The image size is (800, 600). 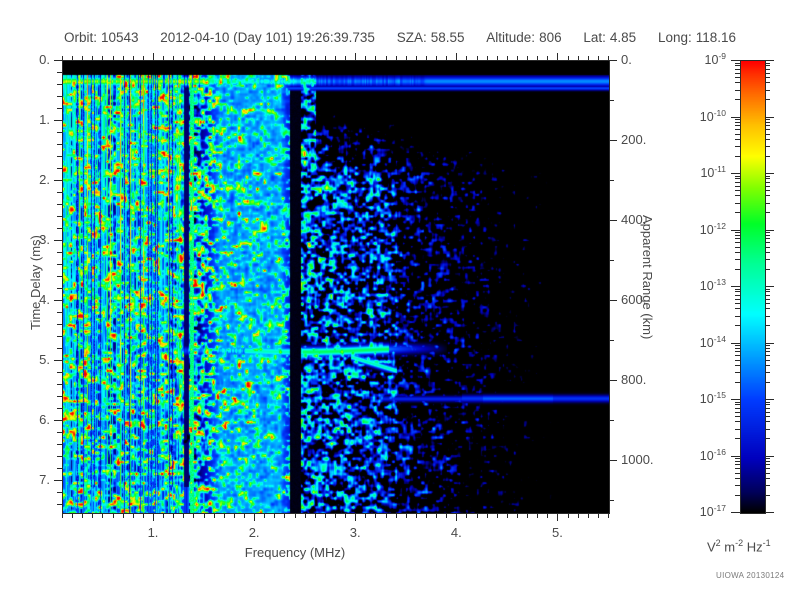 I want to click on colorbar-tick-label: 10-9, so click(x=715, y=59).